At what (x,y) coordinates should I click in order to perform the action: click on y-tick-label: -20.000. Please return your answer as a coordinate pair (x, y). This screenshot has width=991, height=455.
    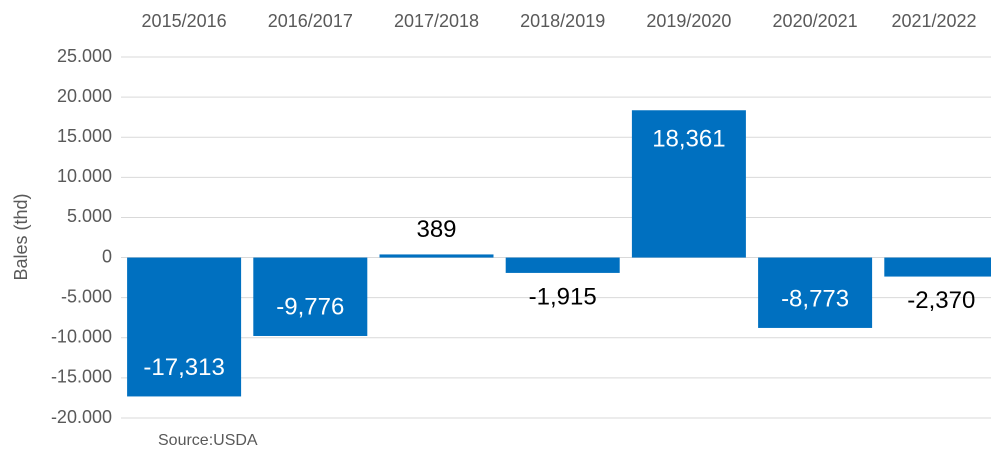
    Looking at the image, I should click on (81, 417).